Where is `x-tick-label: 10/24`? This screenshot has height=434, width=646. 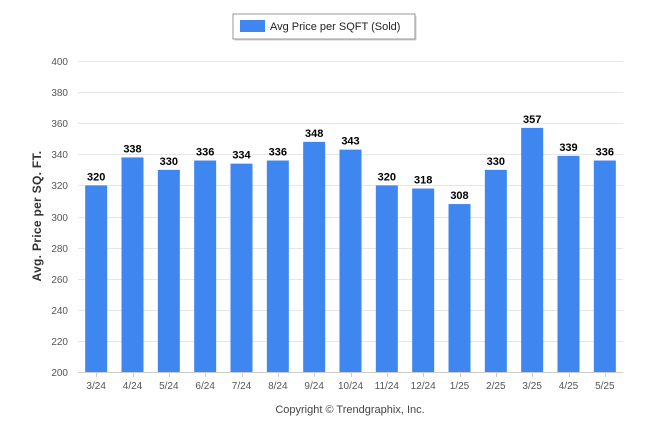 x-tick-label: 10/24 is located at coordinates (350, 386).